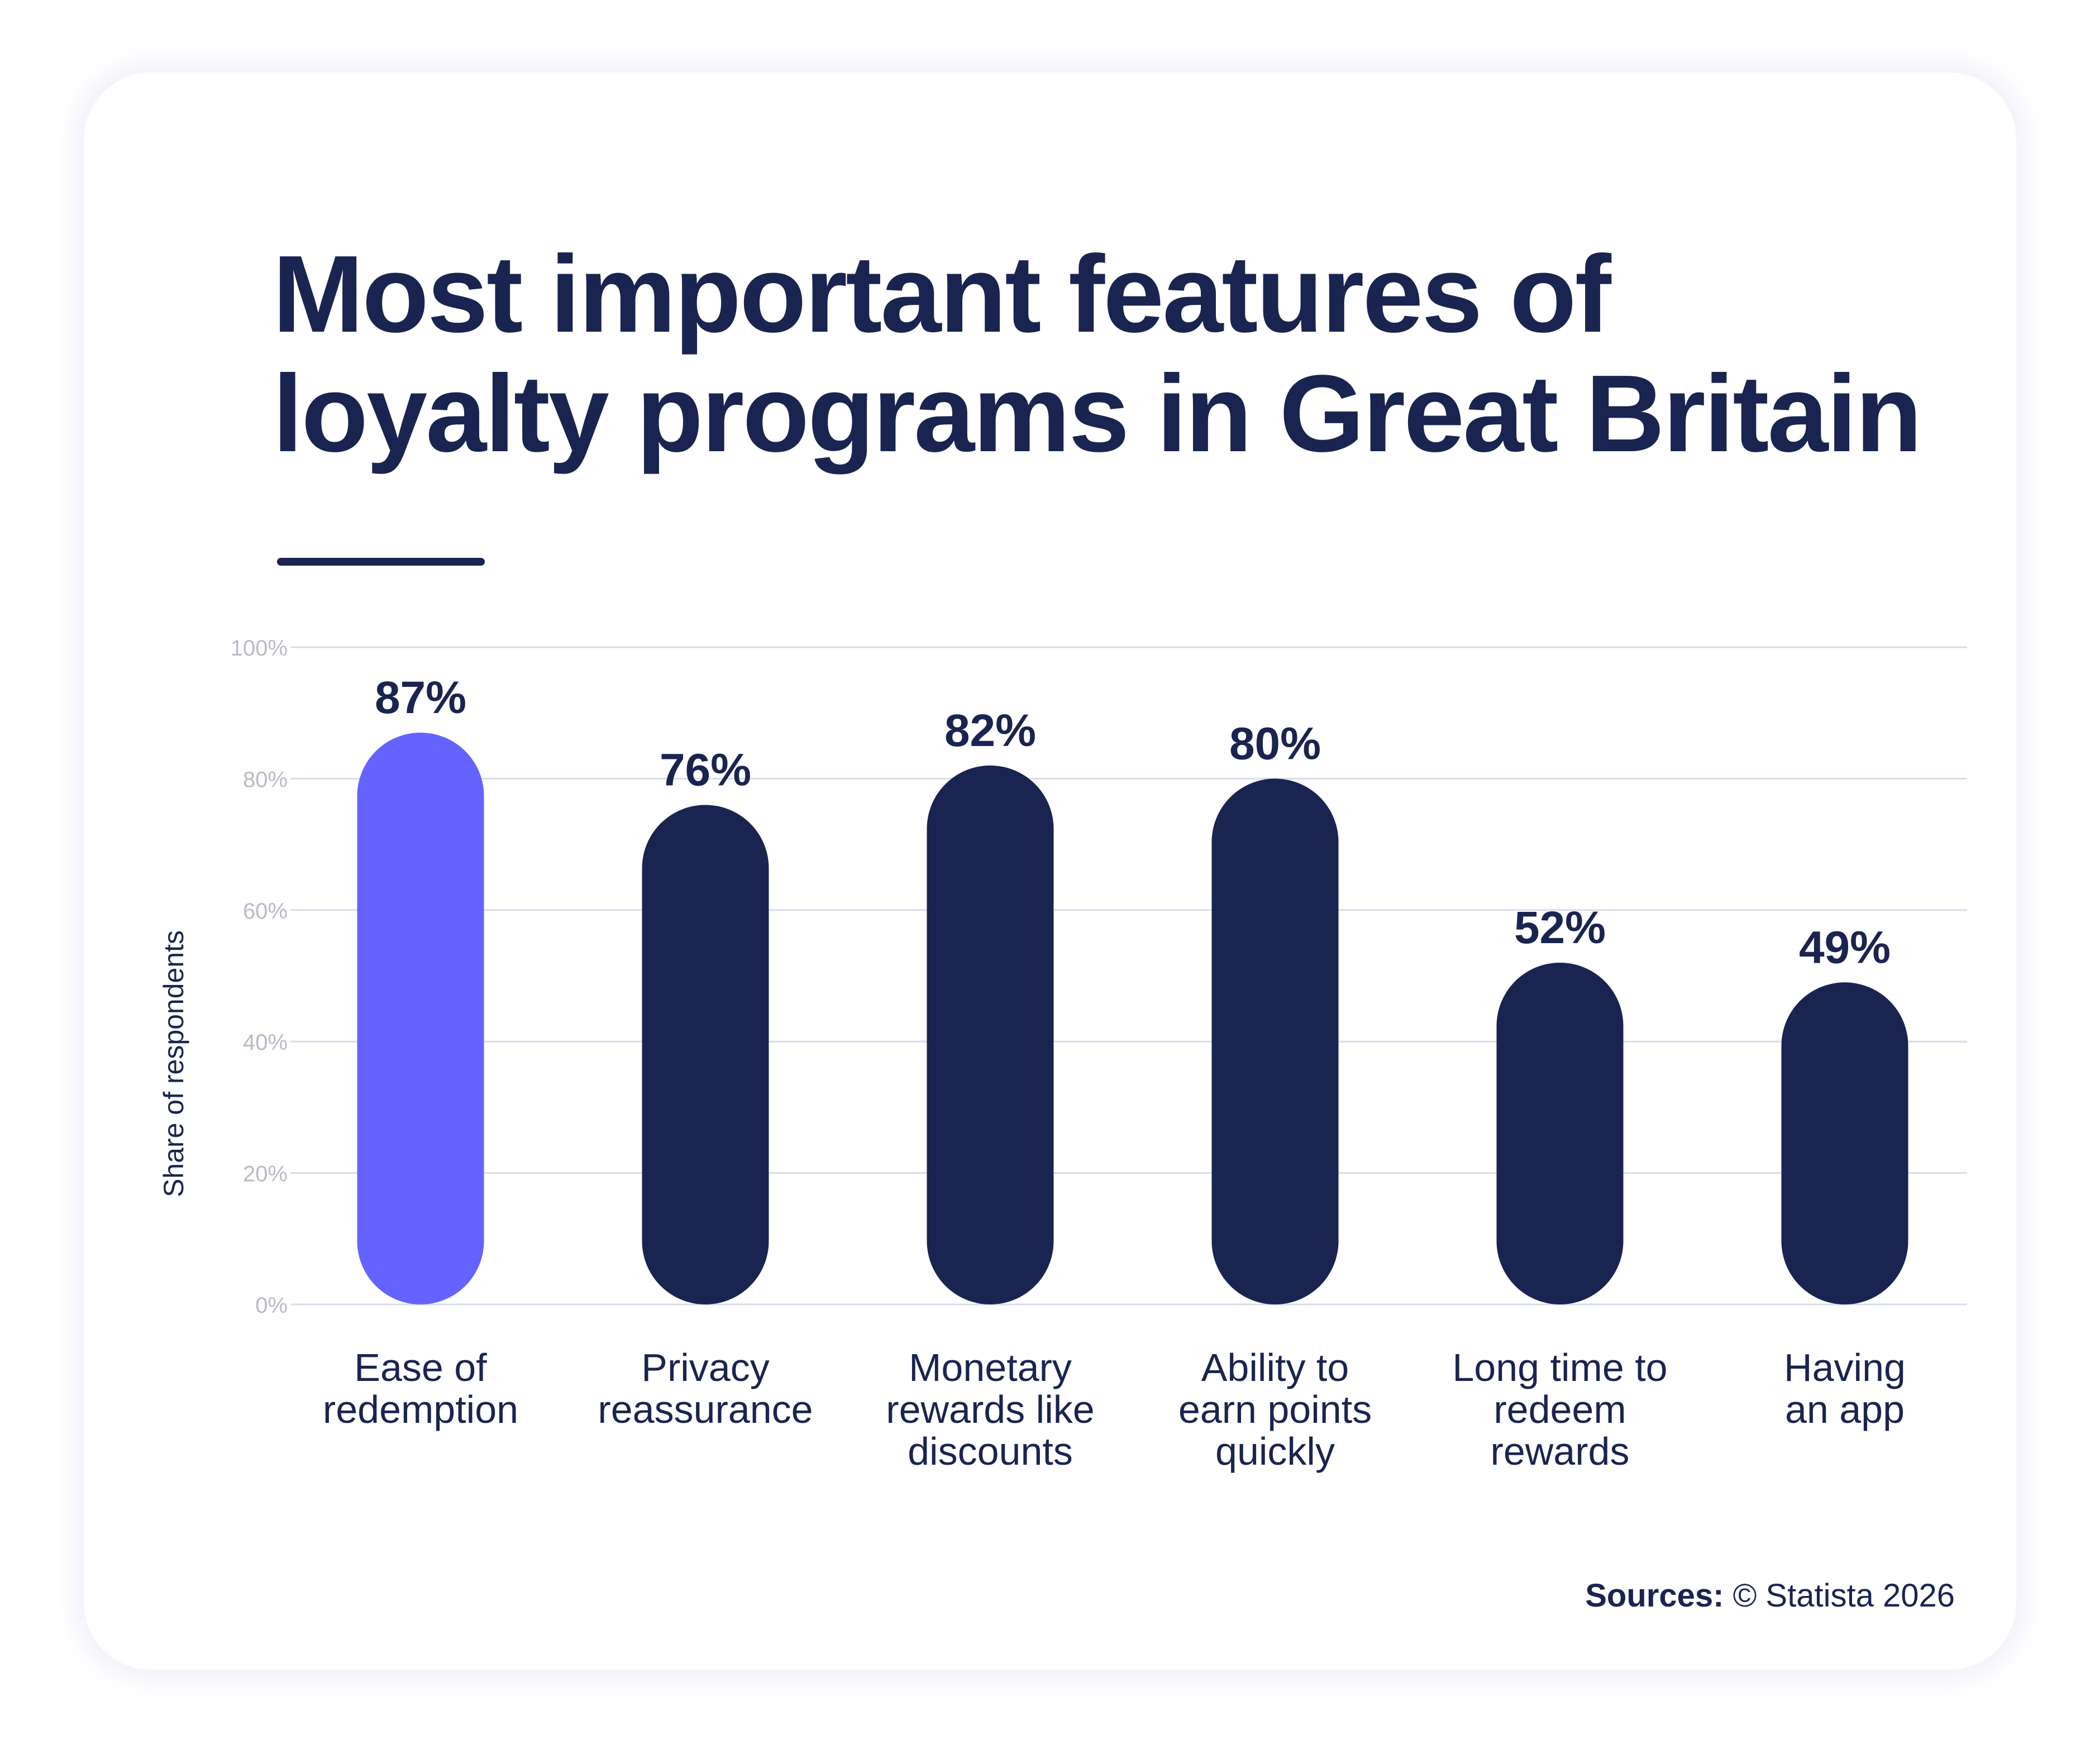  What do you see at coordinates (1275, 1367) in the screenshot?
I see `x-category-label: Ability to` at bounding box center [1275, 1367].